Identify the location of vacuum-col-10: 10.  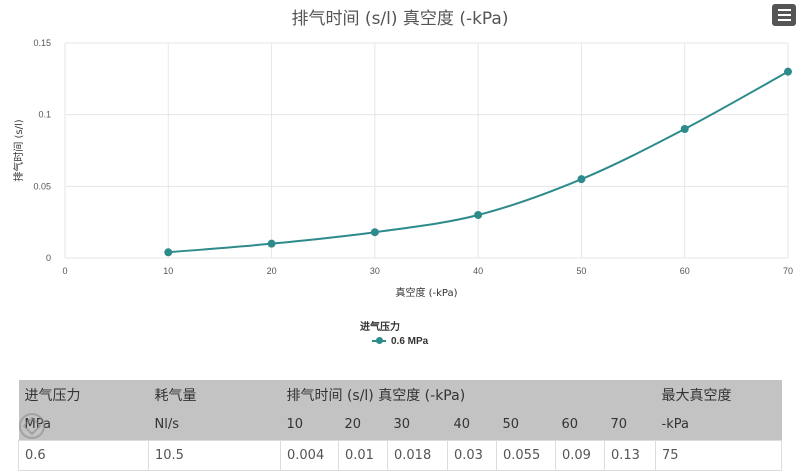
(309, 425).